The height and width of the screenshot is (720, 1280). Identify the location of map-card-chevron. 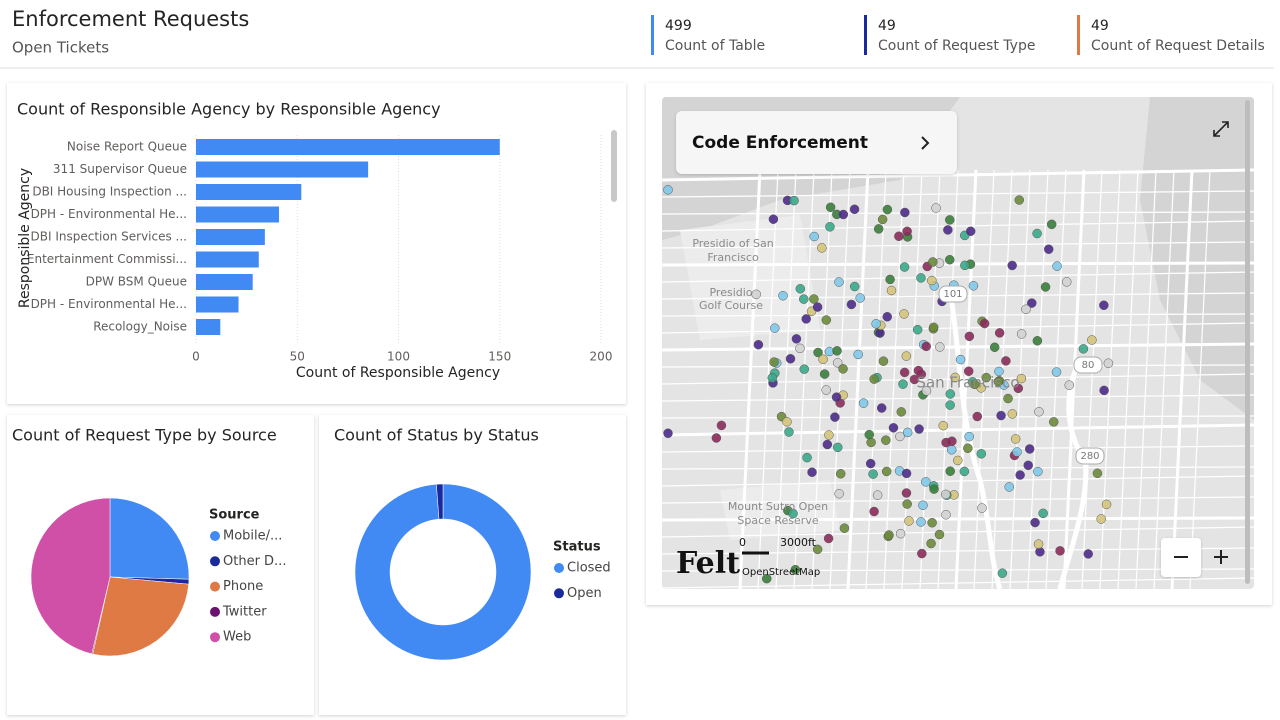
(925, 143).